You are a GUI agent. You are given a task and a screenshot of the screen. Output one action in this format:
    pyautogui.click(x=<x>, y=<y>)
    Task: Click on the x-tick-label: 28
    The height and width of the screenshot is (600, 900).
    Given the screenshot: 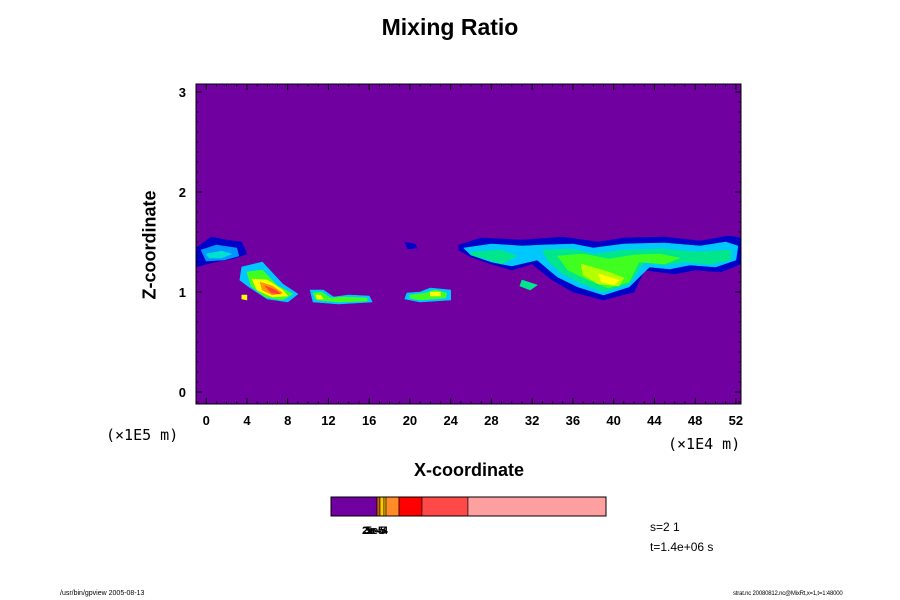 What is the action you would take?
    pyautogui.click(x=491, y=420)
    